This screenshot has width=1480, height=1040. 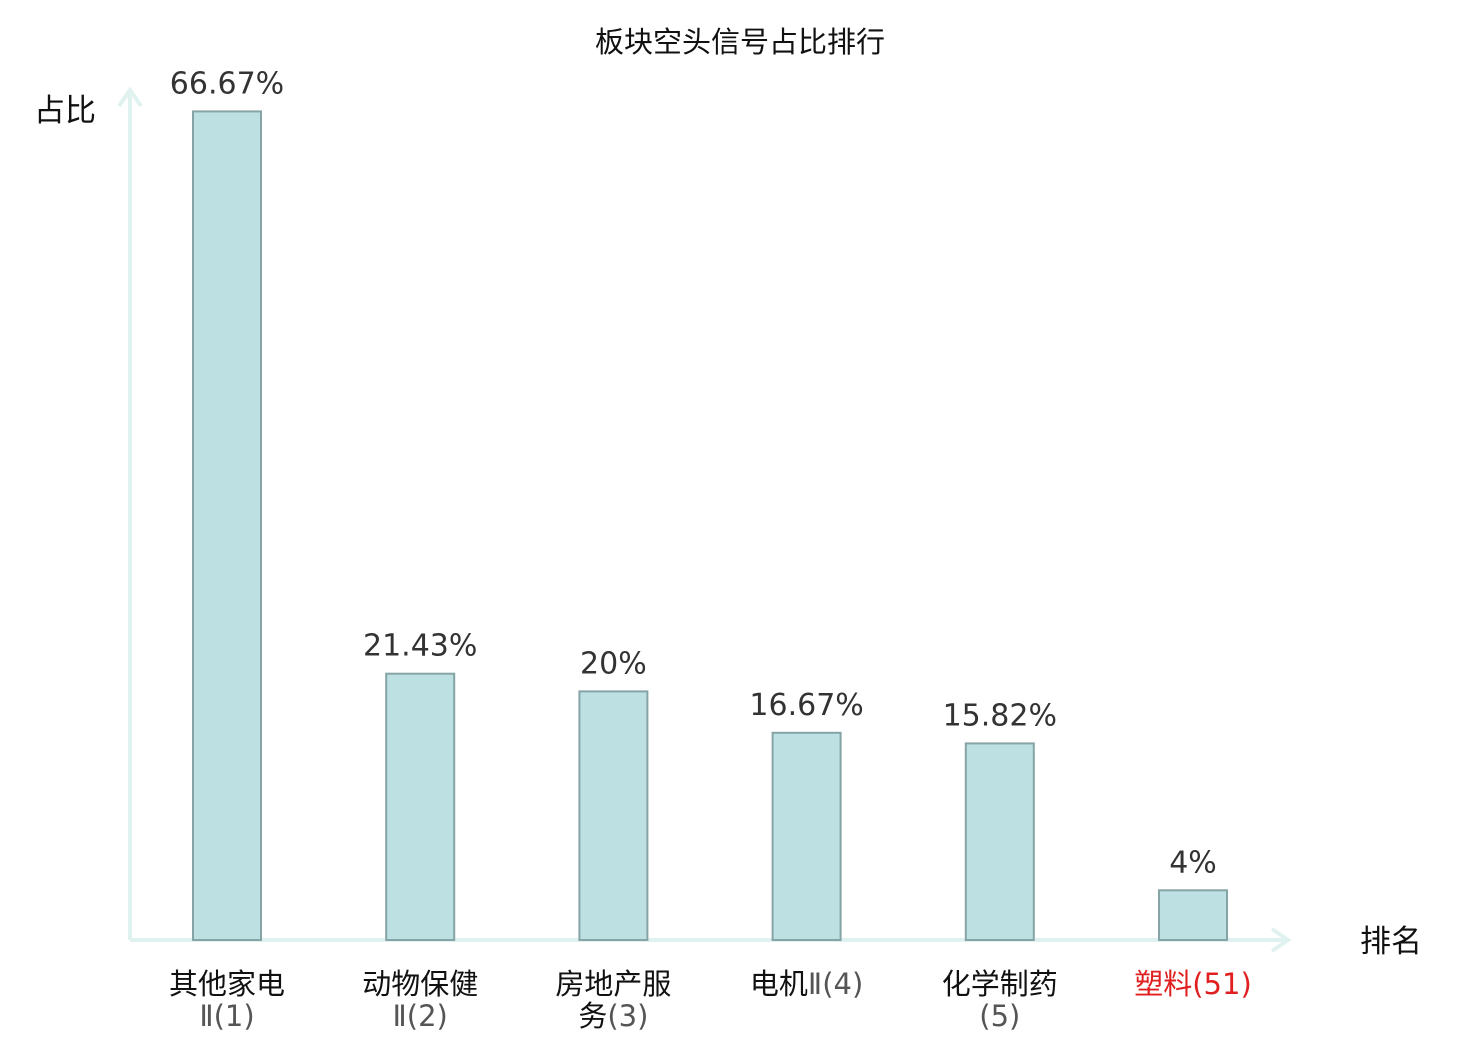 I want to click on x-tick-label: 动物保健 Ⅱ(2), so click(x=420, y=1000).